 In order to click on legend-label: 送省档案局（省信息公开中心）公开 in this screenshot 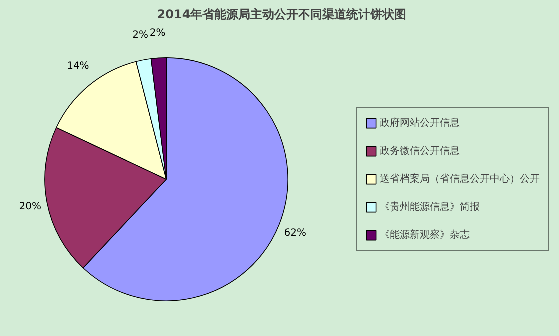, I will do `click(460, 179)`.